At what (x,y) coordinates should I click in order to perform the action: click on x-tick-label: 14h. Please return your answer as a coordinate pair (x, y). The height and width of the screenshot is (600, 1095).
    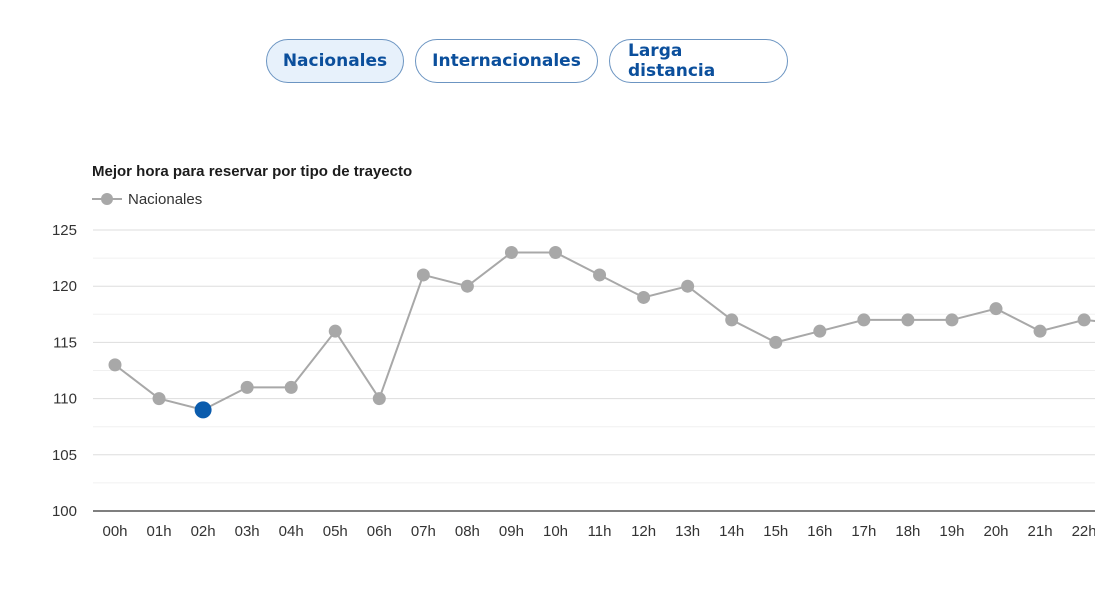
    Looking at the image, I should click on (731, 531).